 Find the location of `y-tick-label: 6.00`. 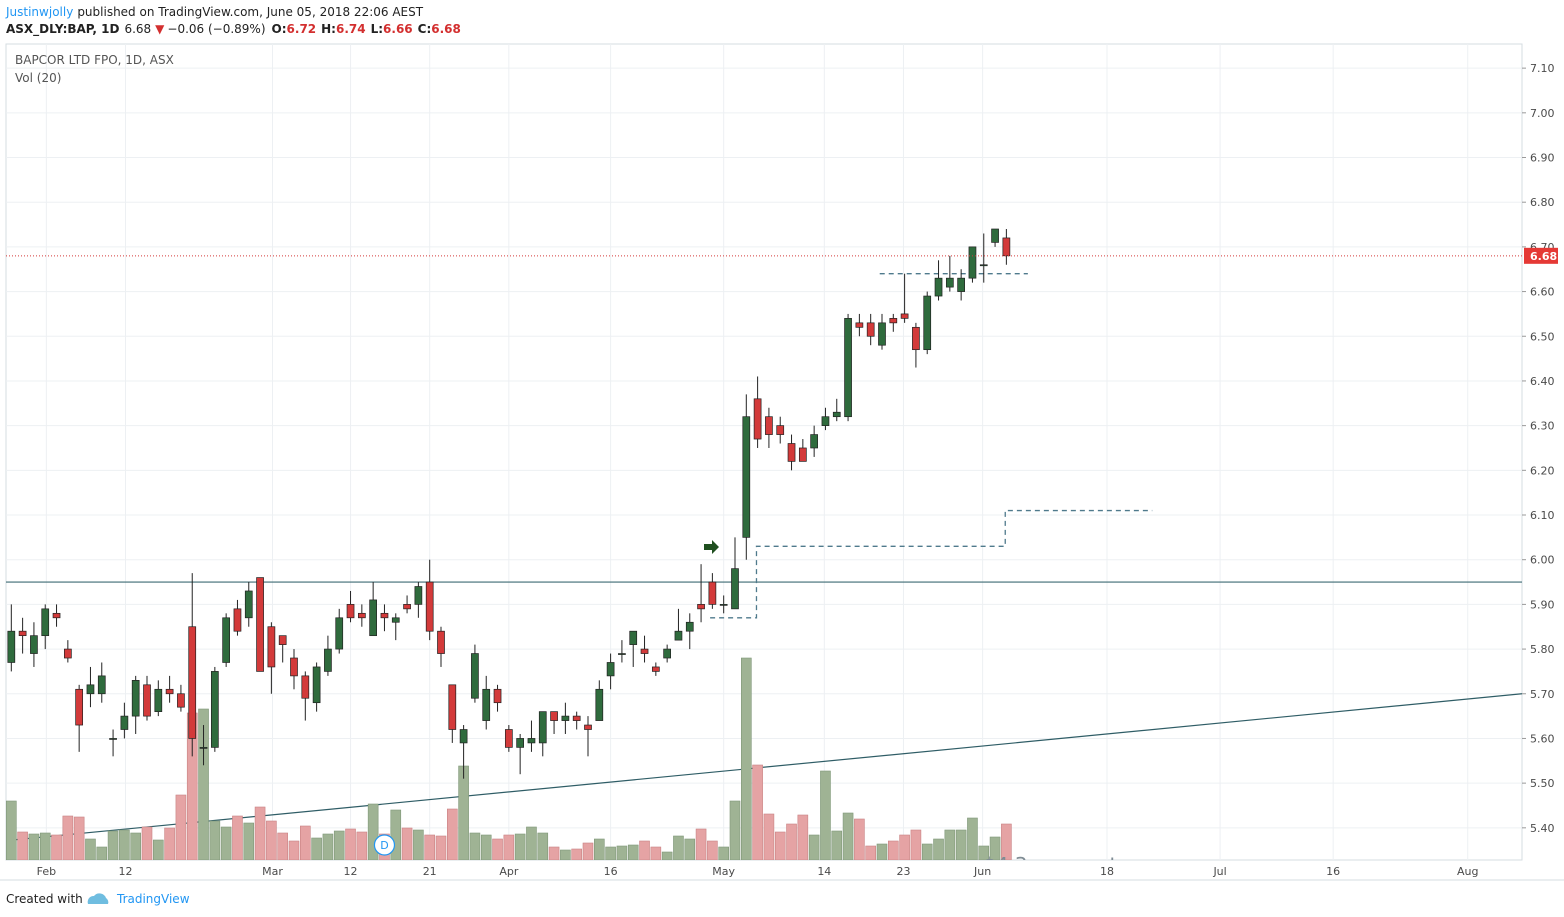

y-tick-label: 6.00 is located at coordinates (1542, 560).